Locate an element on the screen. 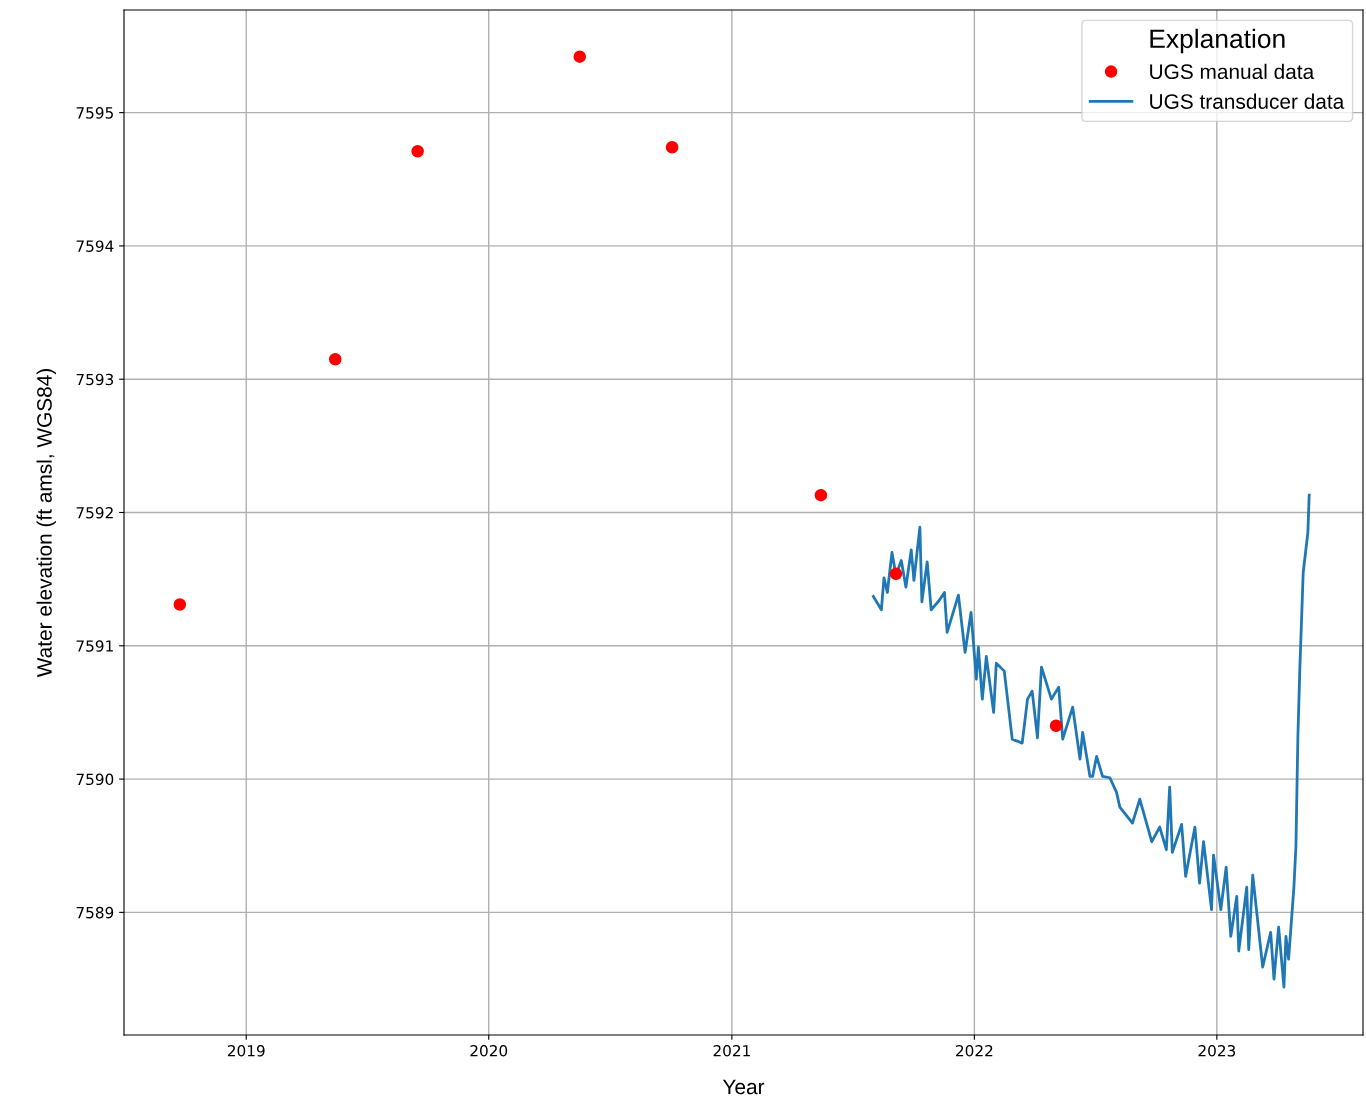  x-tick-label: 2023 is located at coordinates (1217, 1050).